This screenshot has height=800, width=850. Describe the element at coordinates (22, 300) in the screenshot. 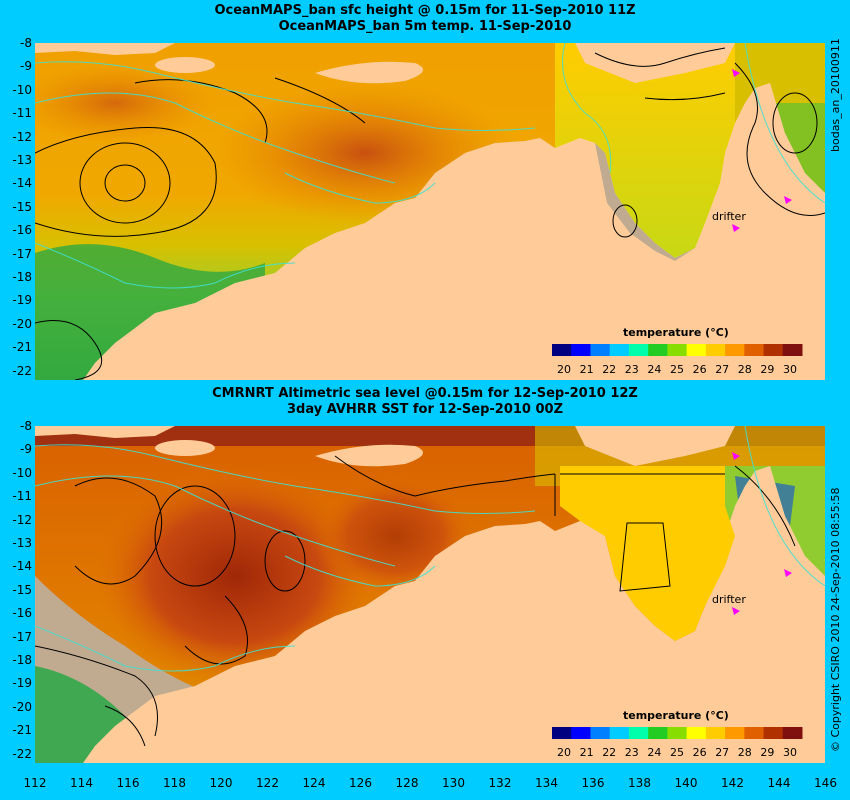

I see `latitude-tick-label: -19` at that location.